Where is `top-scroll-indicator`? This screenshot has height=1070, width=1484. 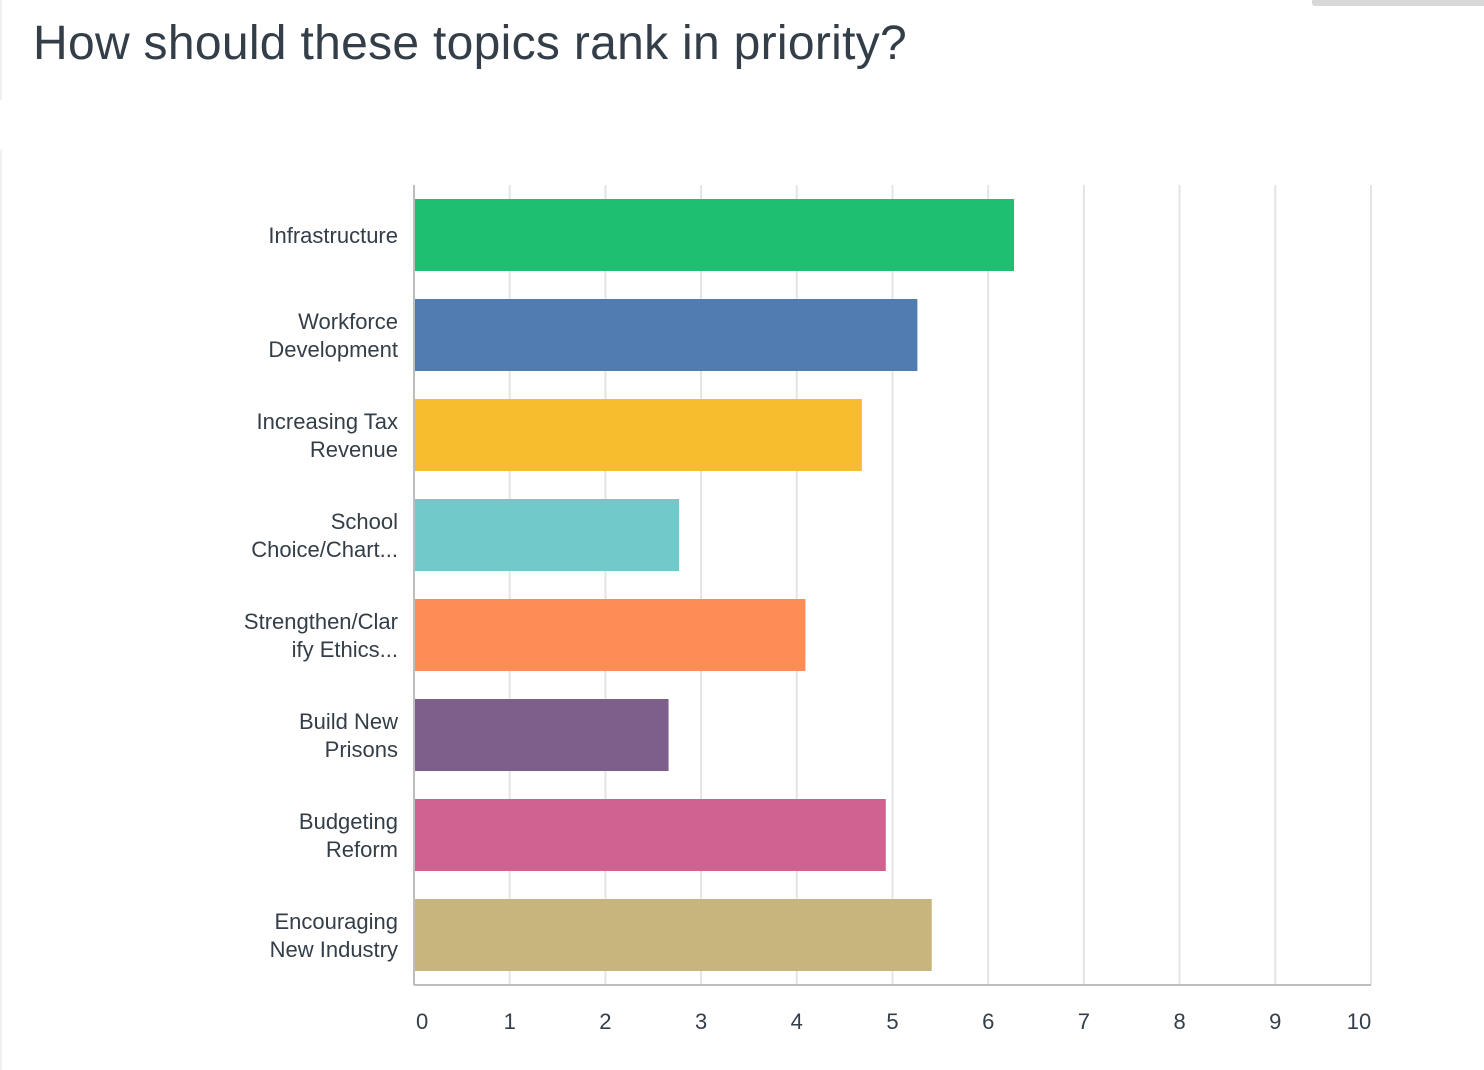
top-scroll-indicator is located at coordinates (1398, 3).